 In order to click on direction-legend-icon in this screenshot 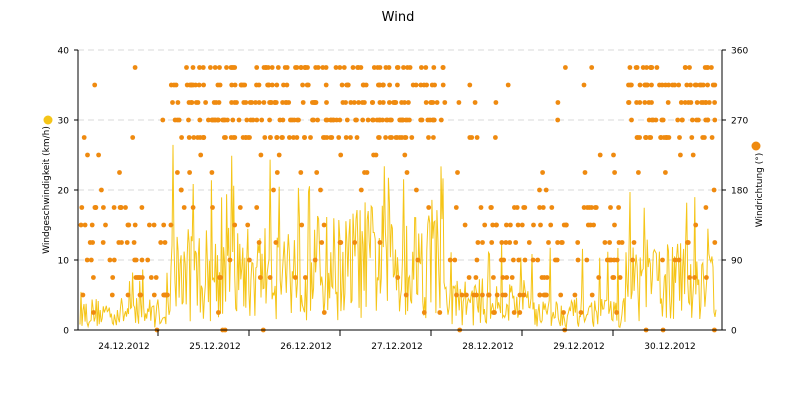, I will do `click(756, 146)`.